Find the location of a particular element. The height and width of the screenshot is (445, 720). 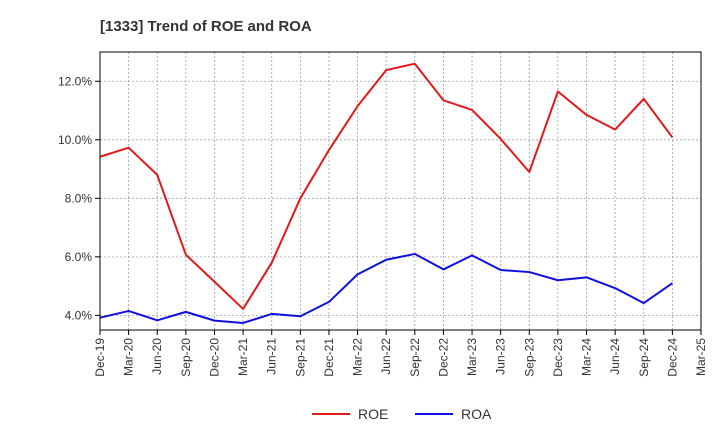

x-tick-label: Mar-22 is located at coordinates (358, 357).